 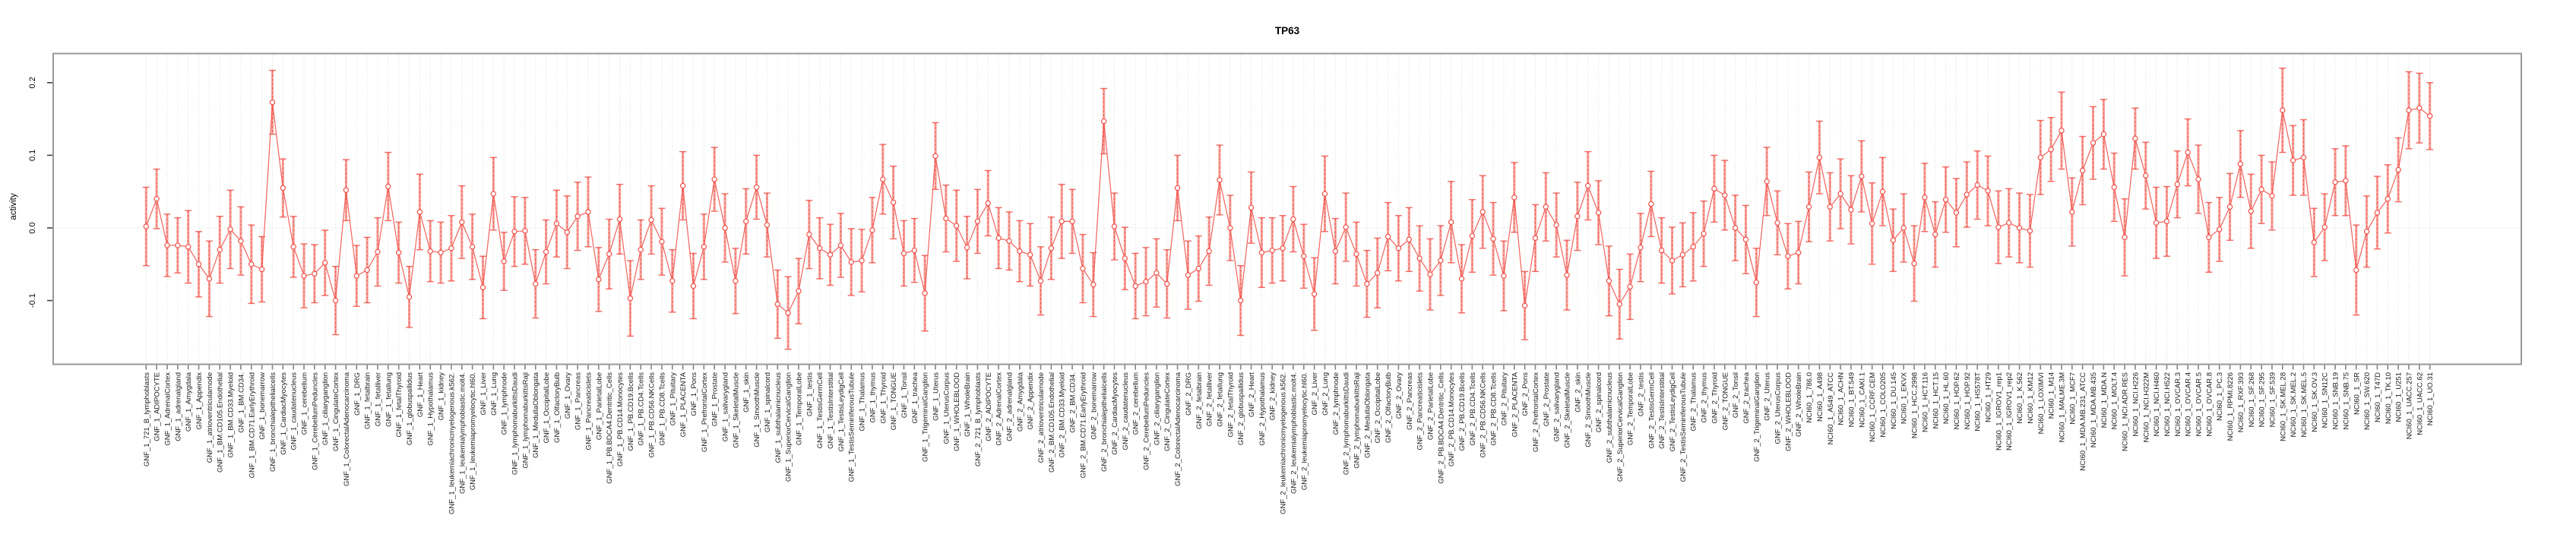 I want to click on x-tick-label: GNF_1_Tonsil, so click(x=904, y=395).